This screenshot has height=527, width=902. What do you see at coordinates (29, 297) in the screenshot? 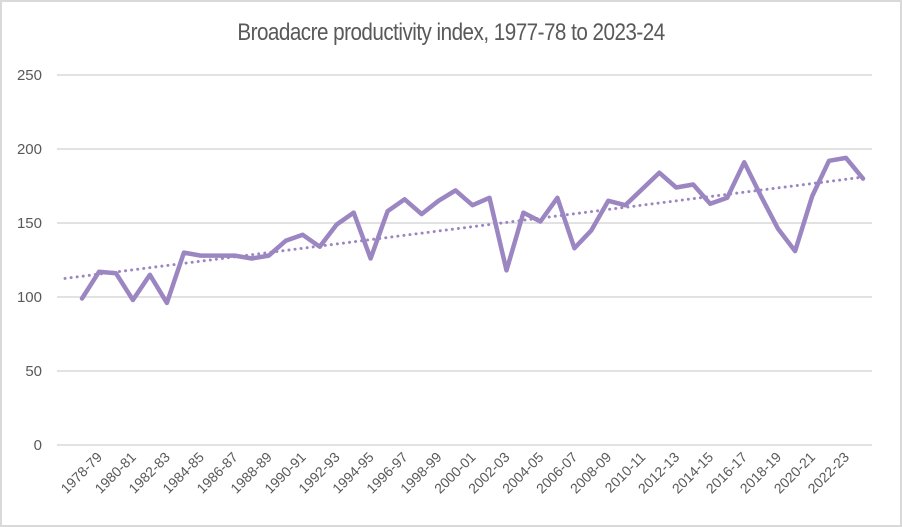
I see `y-tick-label: 100` at bounding box center [29, 297].